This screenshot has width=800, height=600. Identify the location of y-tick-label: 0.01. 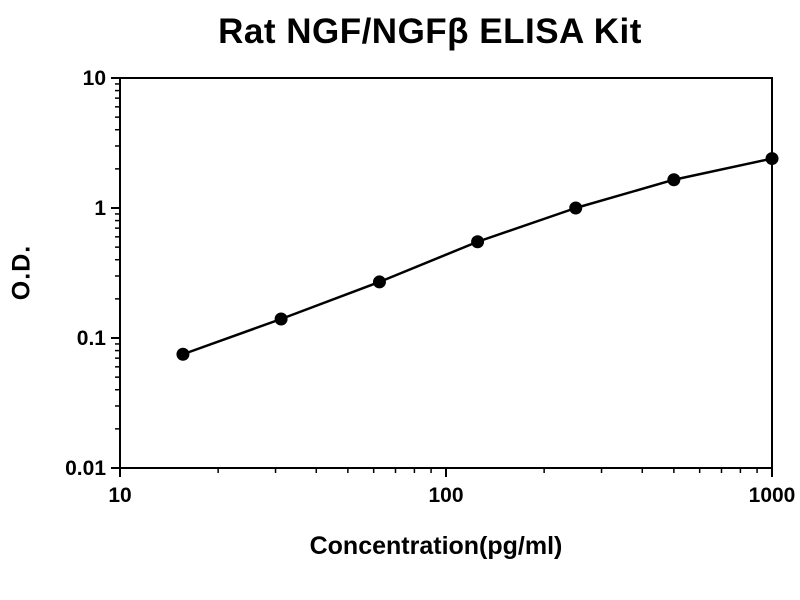
(85, 468).